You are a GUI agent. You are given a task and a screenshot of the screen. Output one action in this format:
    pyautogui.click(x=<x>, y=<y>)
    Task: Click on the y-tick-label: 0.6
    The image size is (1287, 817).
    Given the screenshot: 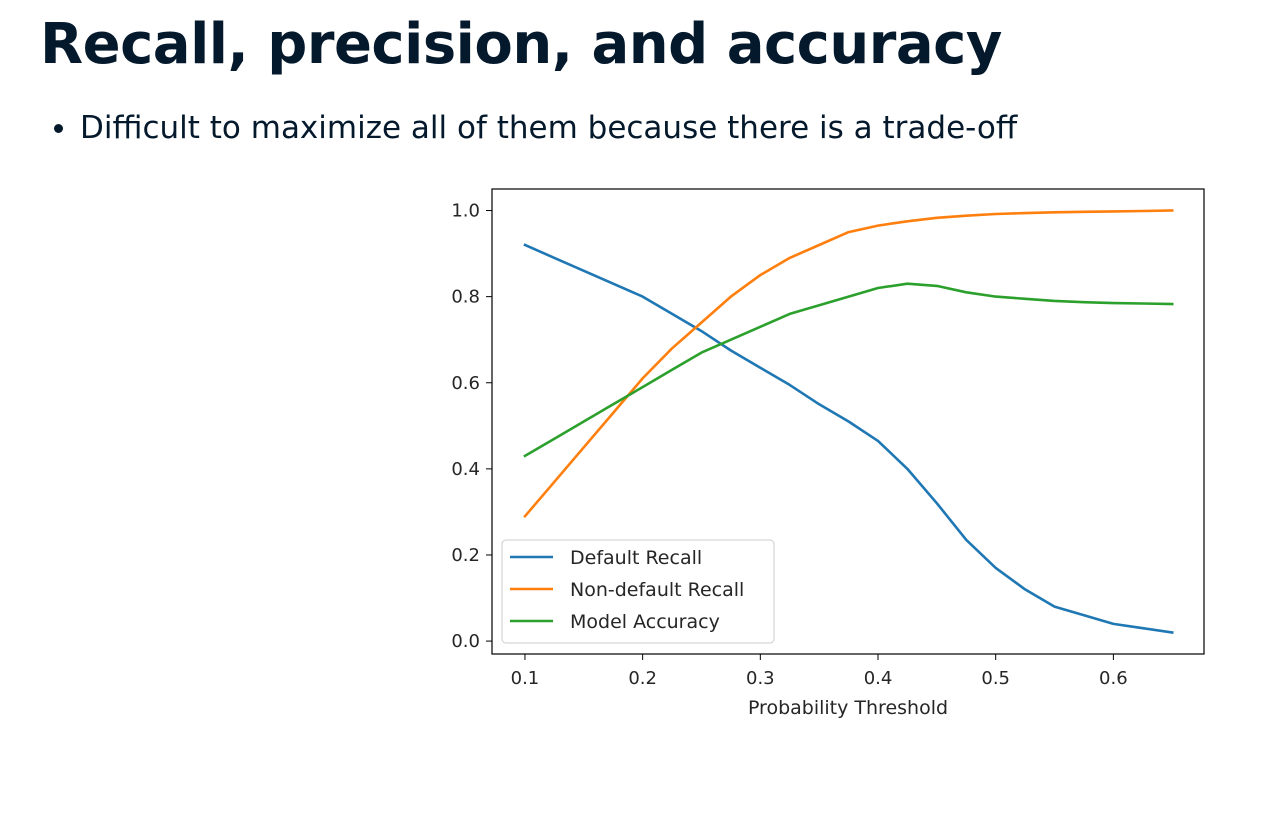 What is the action you would take?
    pyautogui.click(x=465, y=383)
    